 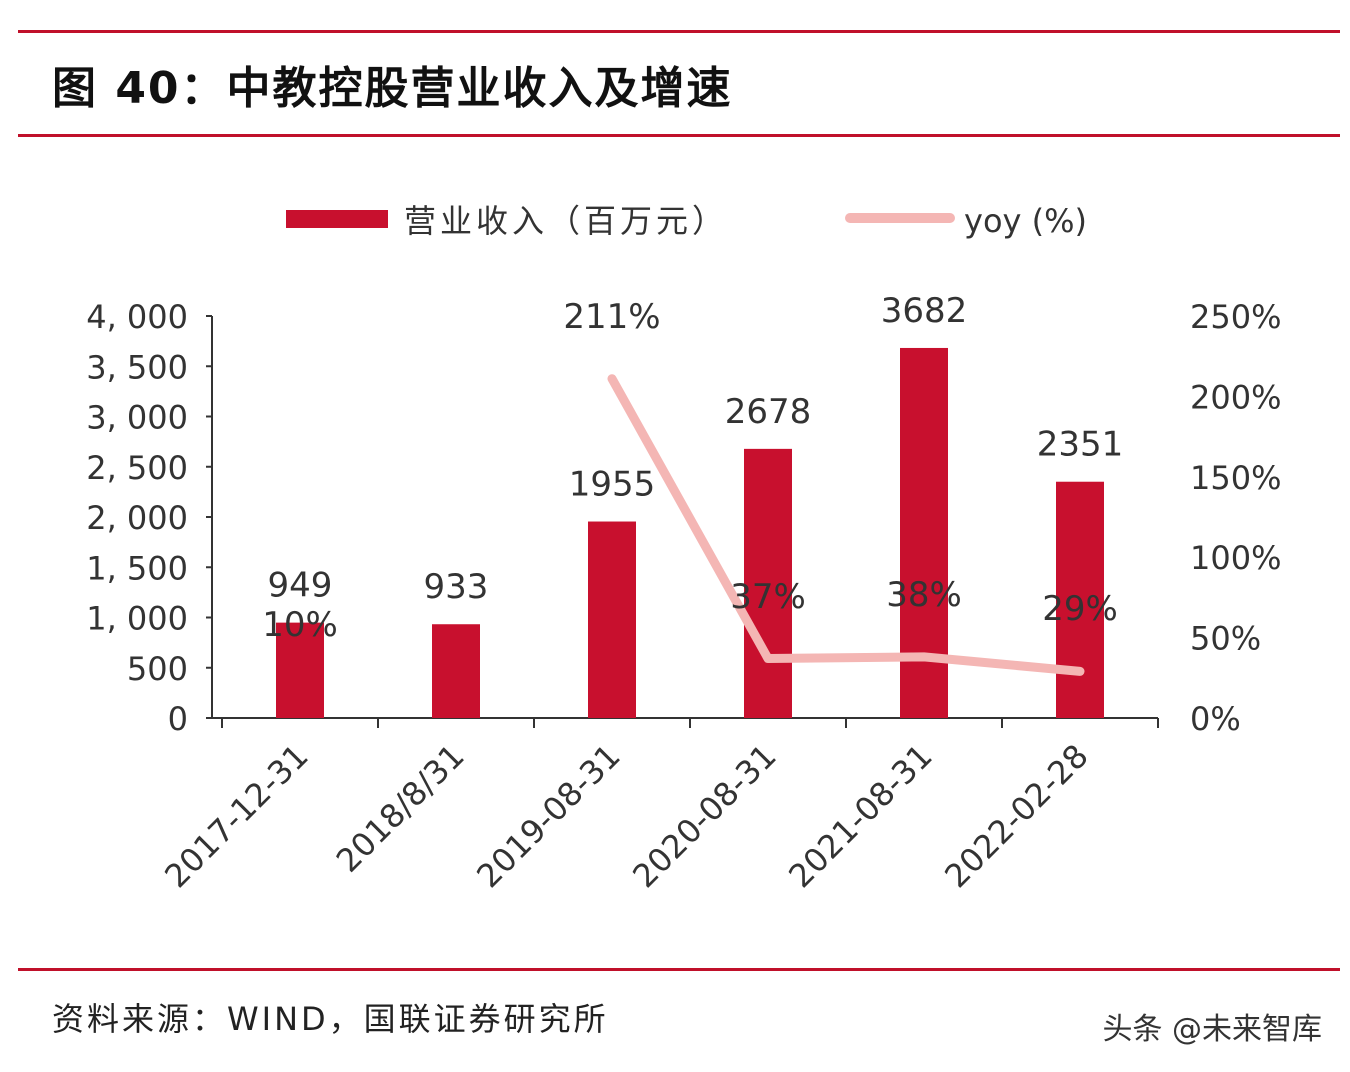 What do you see at coordinates (330, 1019) in the screenshot?
I see `source-note: 资料来源：WIND，国联证券研究所` at bounding box center [330, 1019].